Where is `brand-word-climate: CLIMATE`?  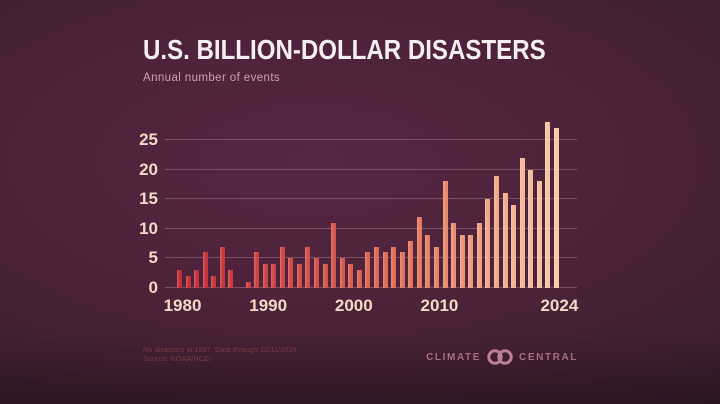 brand-word-climate: CLIMATE is located at coordinates (454, 357).